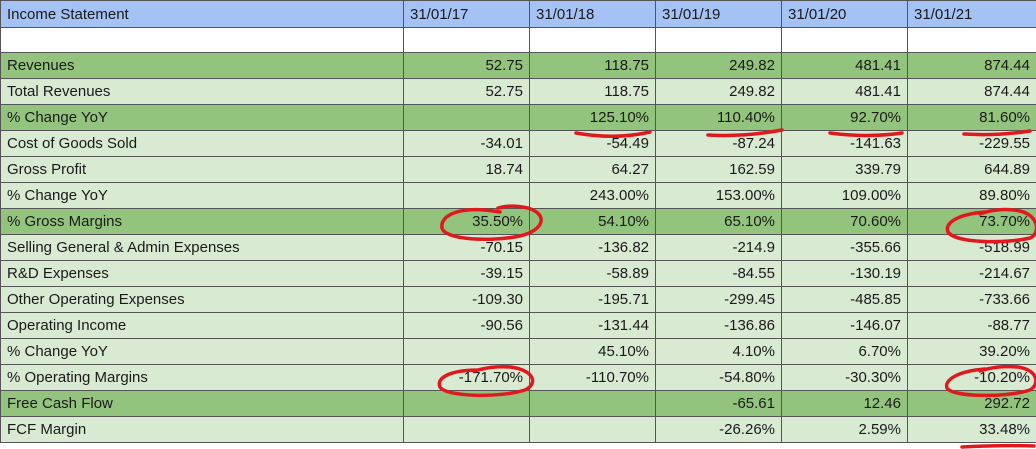  Describe the element at coordinates (971, 325) in the screenshot. I see `value-cell: -88.77` at that location.